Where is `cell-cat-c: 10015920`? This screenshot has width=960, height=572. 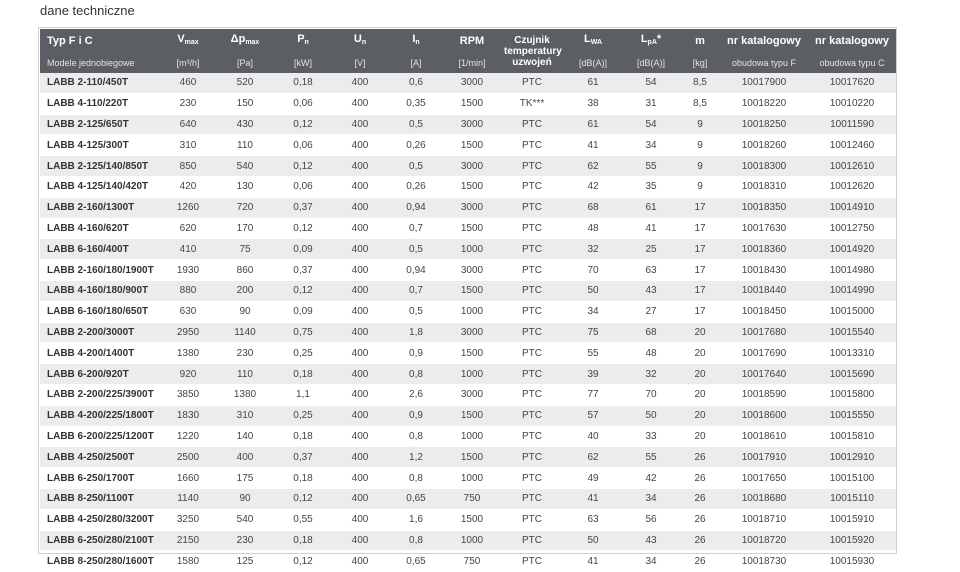 cell-cat-c: 10015920 is located at coordinates (852, 541).